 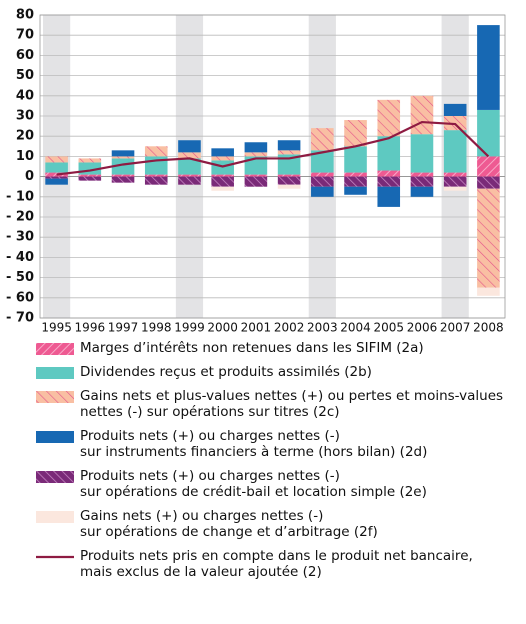 I want to click on y-tick-label: 30, so click(x=25, y=116).